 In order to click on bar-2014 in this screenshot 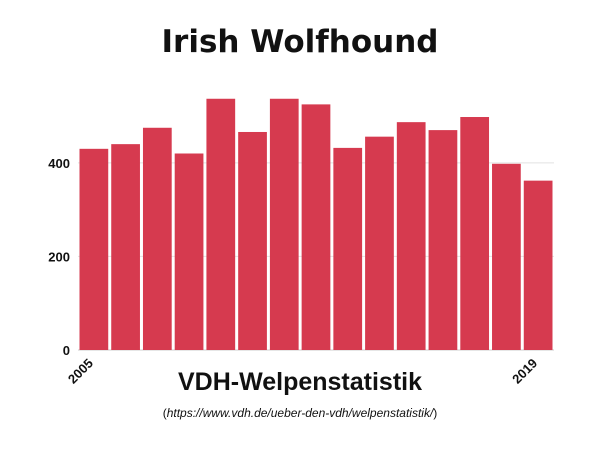, I will do `click(379, 243)`.